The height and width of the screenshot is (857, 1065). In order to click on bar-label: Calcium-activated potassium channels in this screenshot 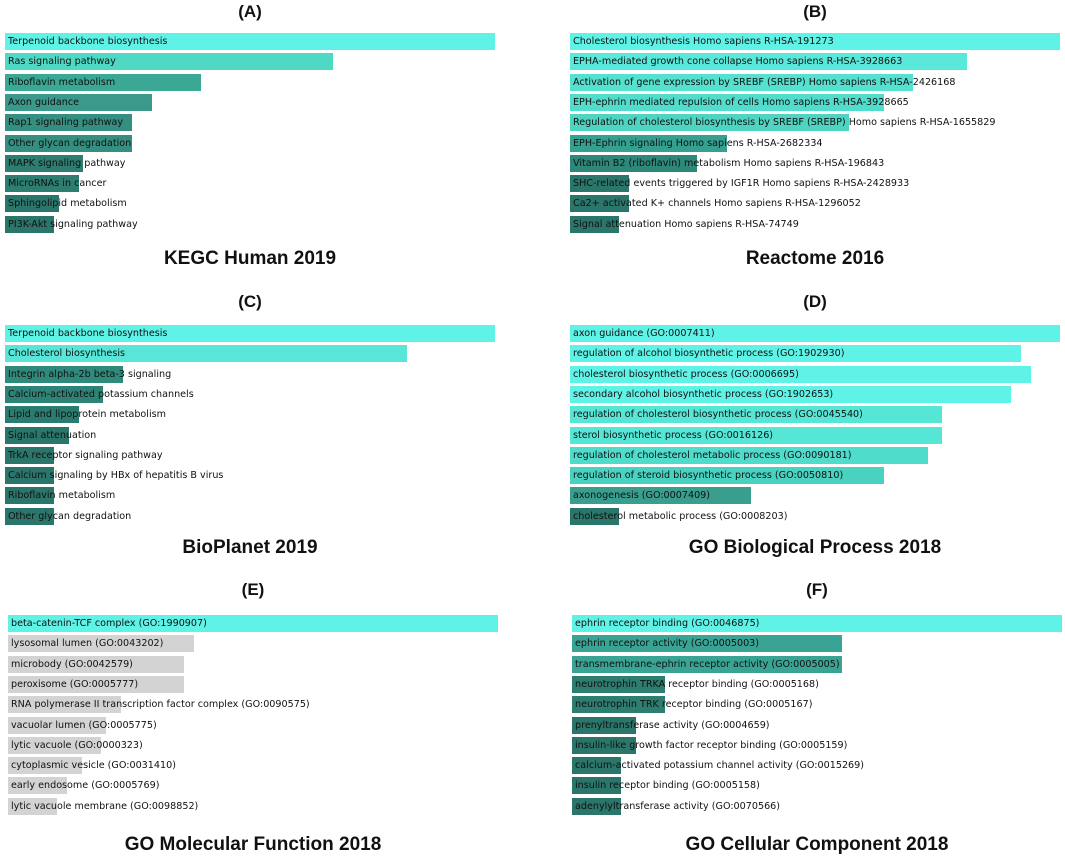, I will do `click(101, 394)`.